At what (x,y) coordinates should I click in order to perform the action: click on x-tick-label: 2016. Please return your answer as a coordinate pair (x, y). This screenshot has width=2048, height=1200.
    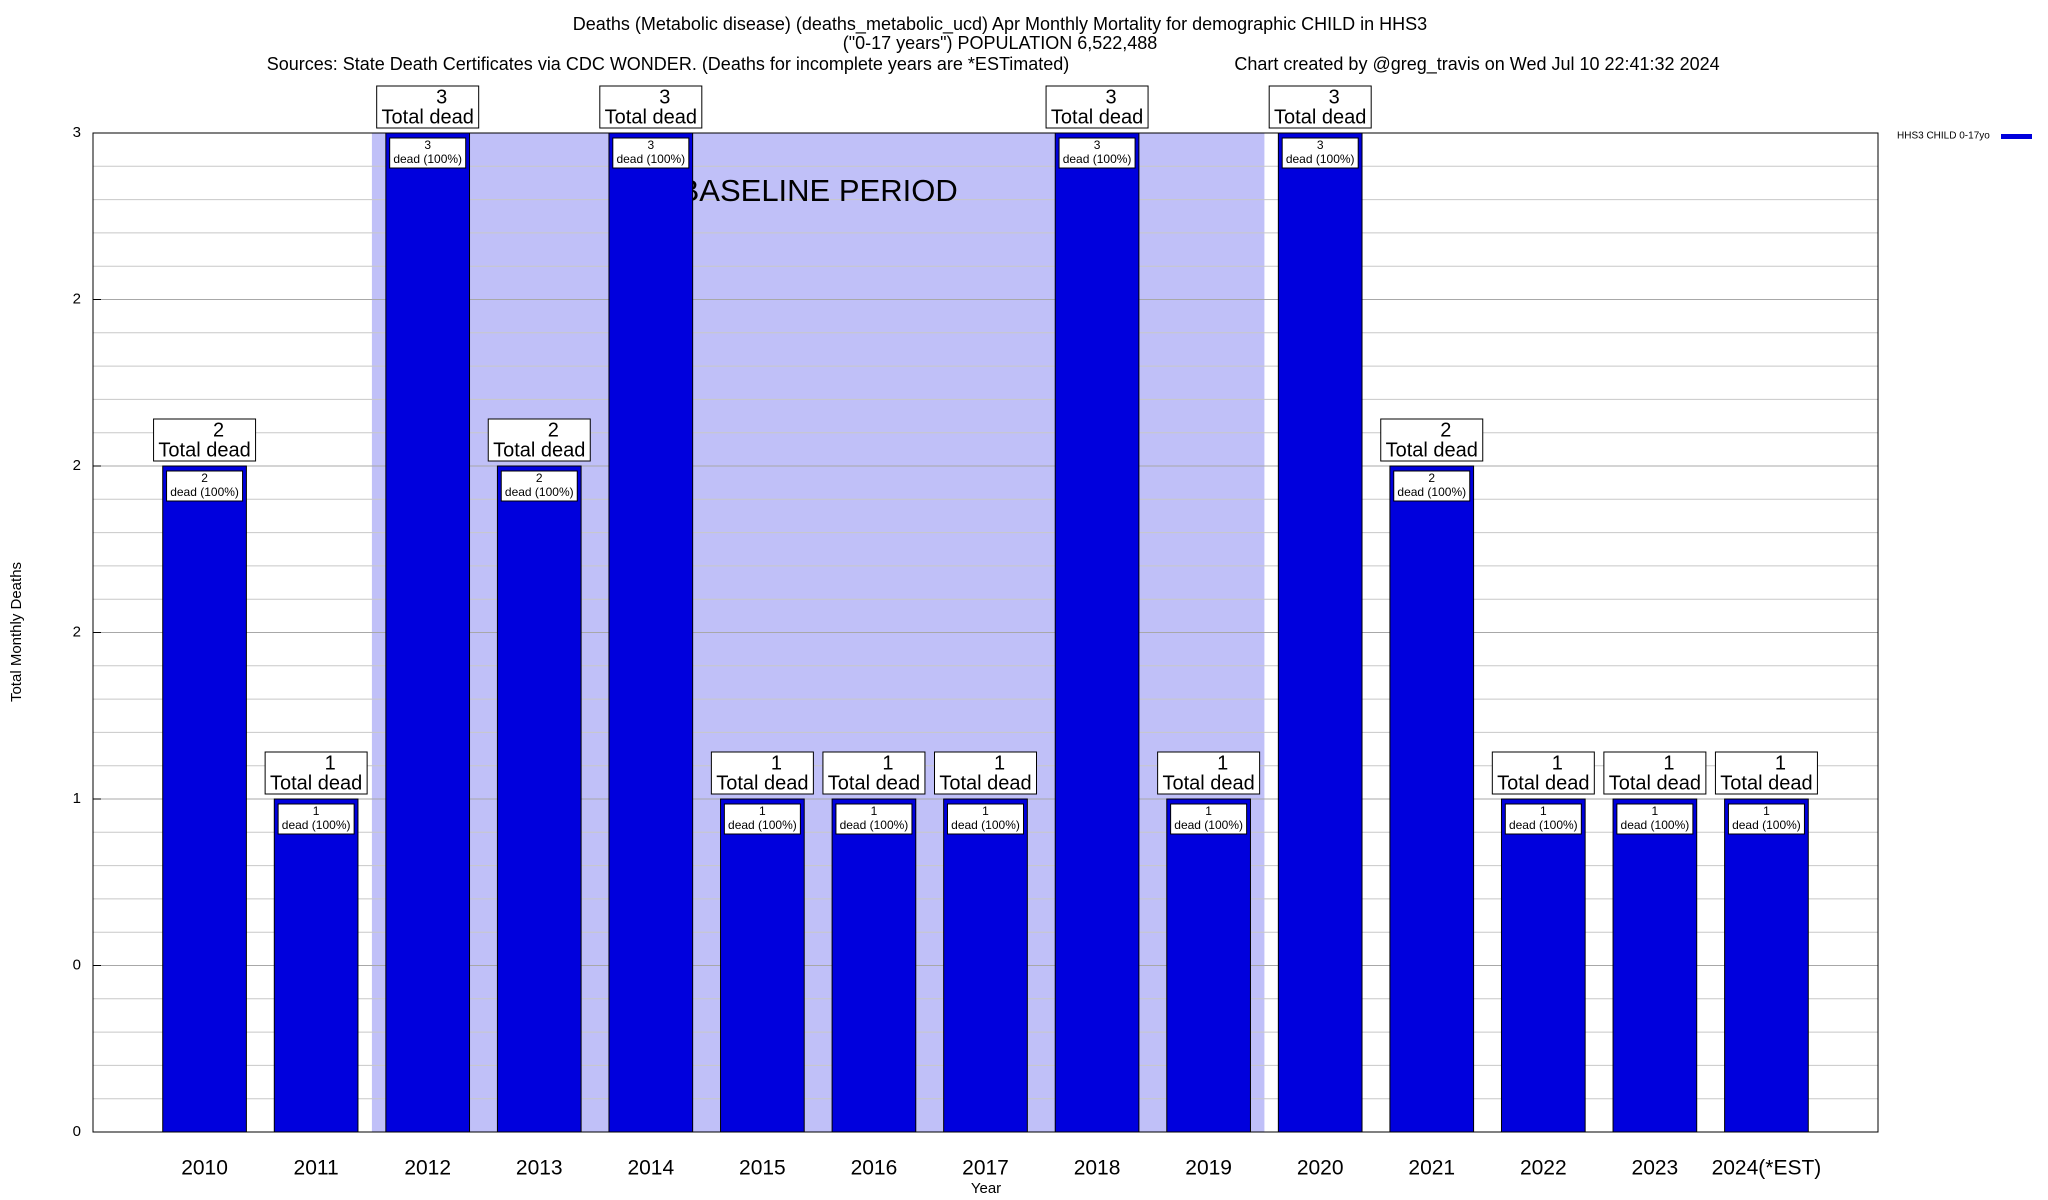
    Looking at the image, I should click on (874, 1168).